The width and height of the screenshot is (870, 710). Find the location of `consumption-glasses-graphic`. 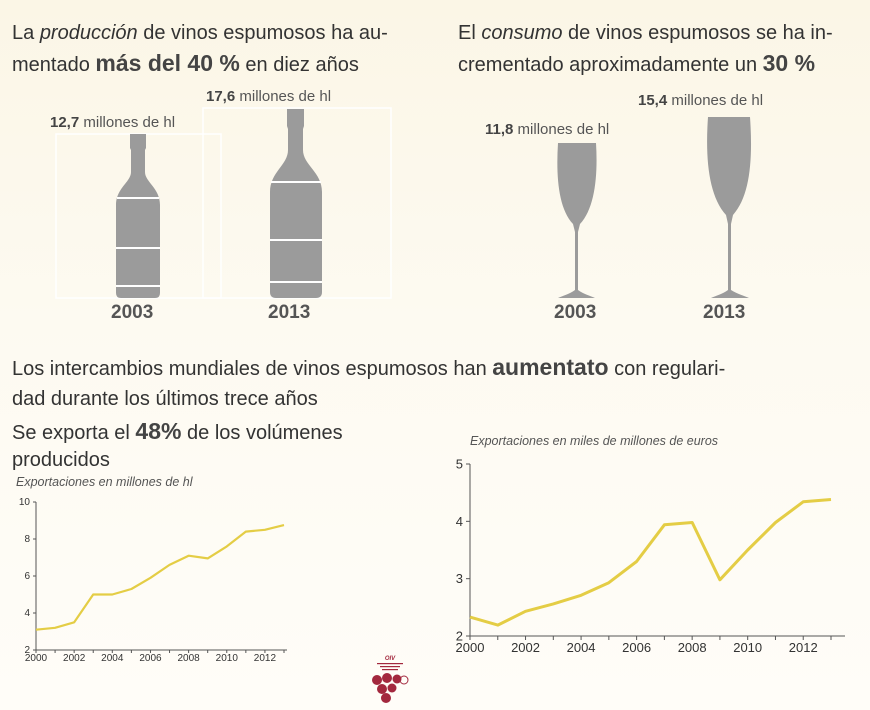

consumption-glasses-graphic is located at coordinates (654, 207).